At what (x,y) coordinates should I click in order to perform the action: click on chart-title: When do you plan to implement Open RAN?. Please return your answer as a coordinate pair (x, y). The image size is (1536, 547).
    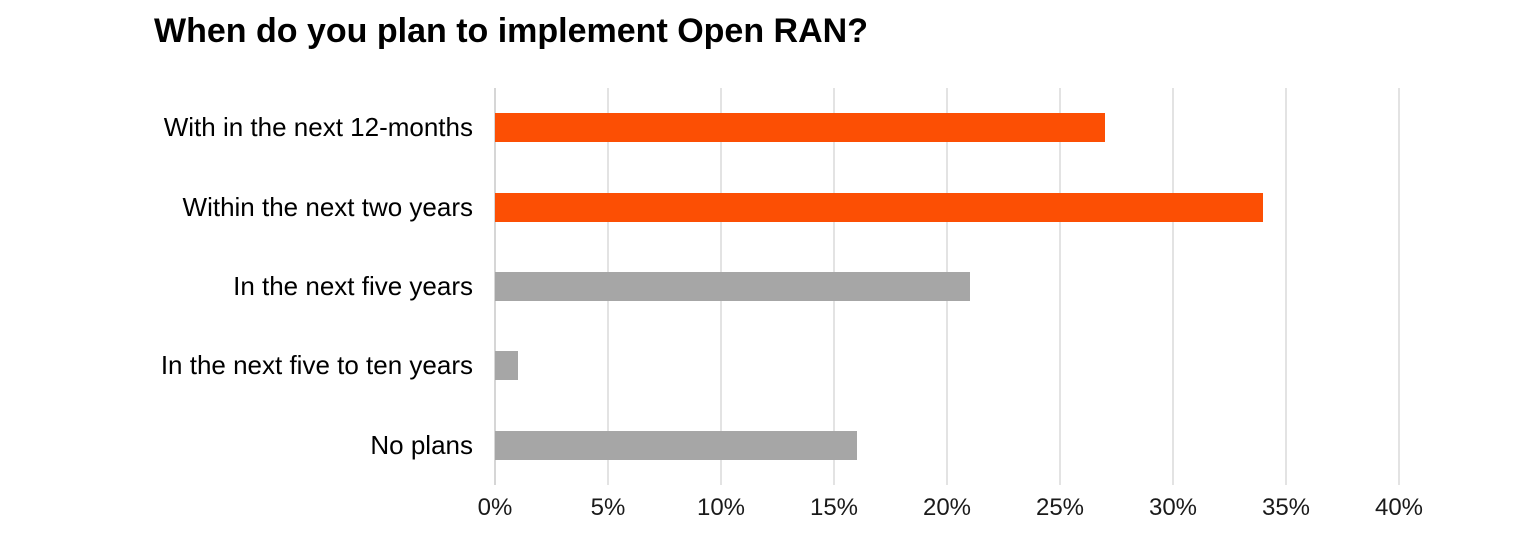
    Looking at the image, I should click on (511, 31).